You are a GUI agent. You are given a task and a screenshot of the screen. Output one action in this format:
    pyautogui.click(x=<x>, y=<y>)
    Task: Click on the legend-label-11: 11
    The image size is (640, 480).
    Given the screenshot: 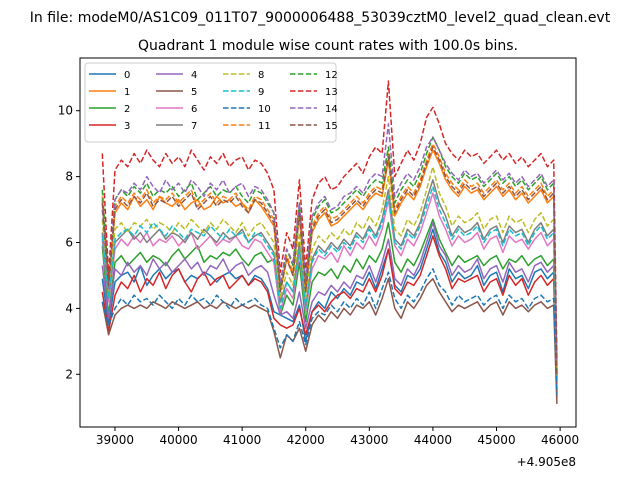 What is the action you would take?
    pyautogui.click(x=264, y=126)
    